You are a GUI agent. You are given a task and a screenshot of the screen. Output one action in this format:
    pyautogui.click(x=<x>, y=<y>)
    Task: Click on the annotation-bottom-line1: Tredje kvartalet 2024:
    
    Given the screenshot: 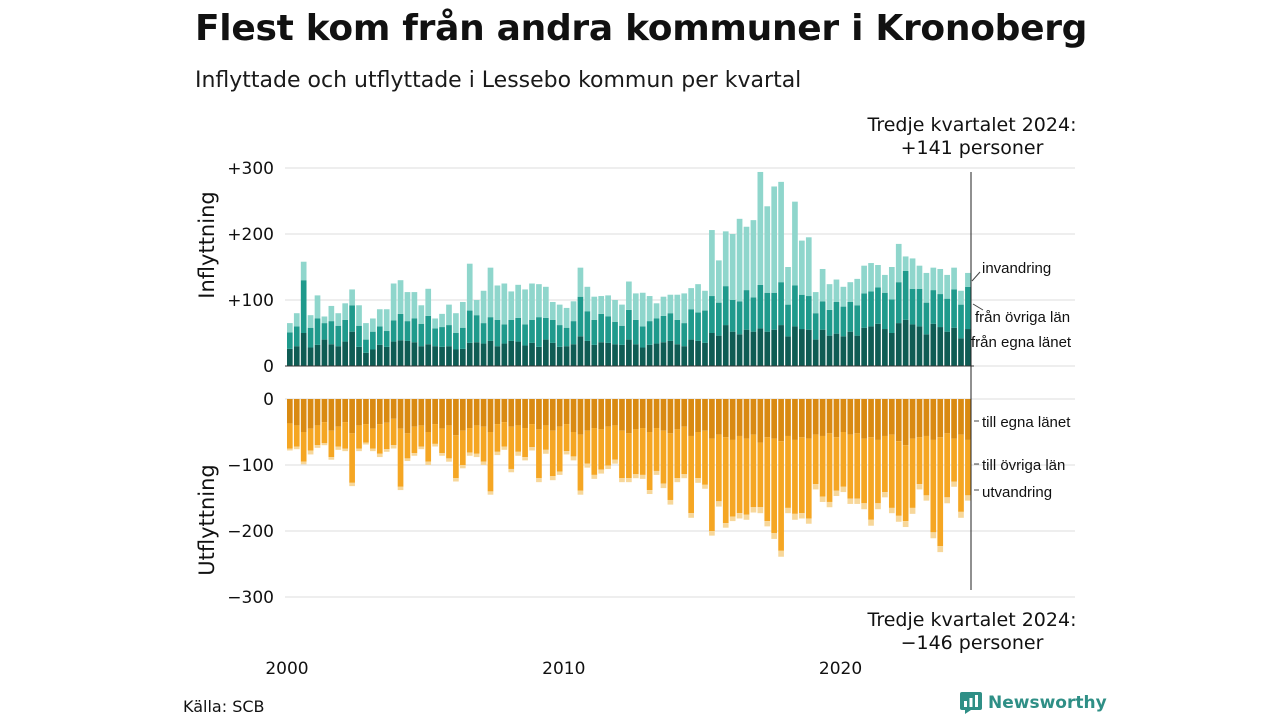 What is the action you would take?
    pyautogui.click(x=972, y=620)
    